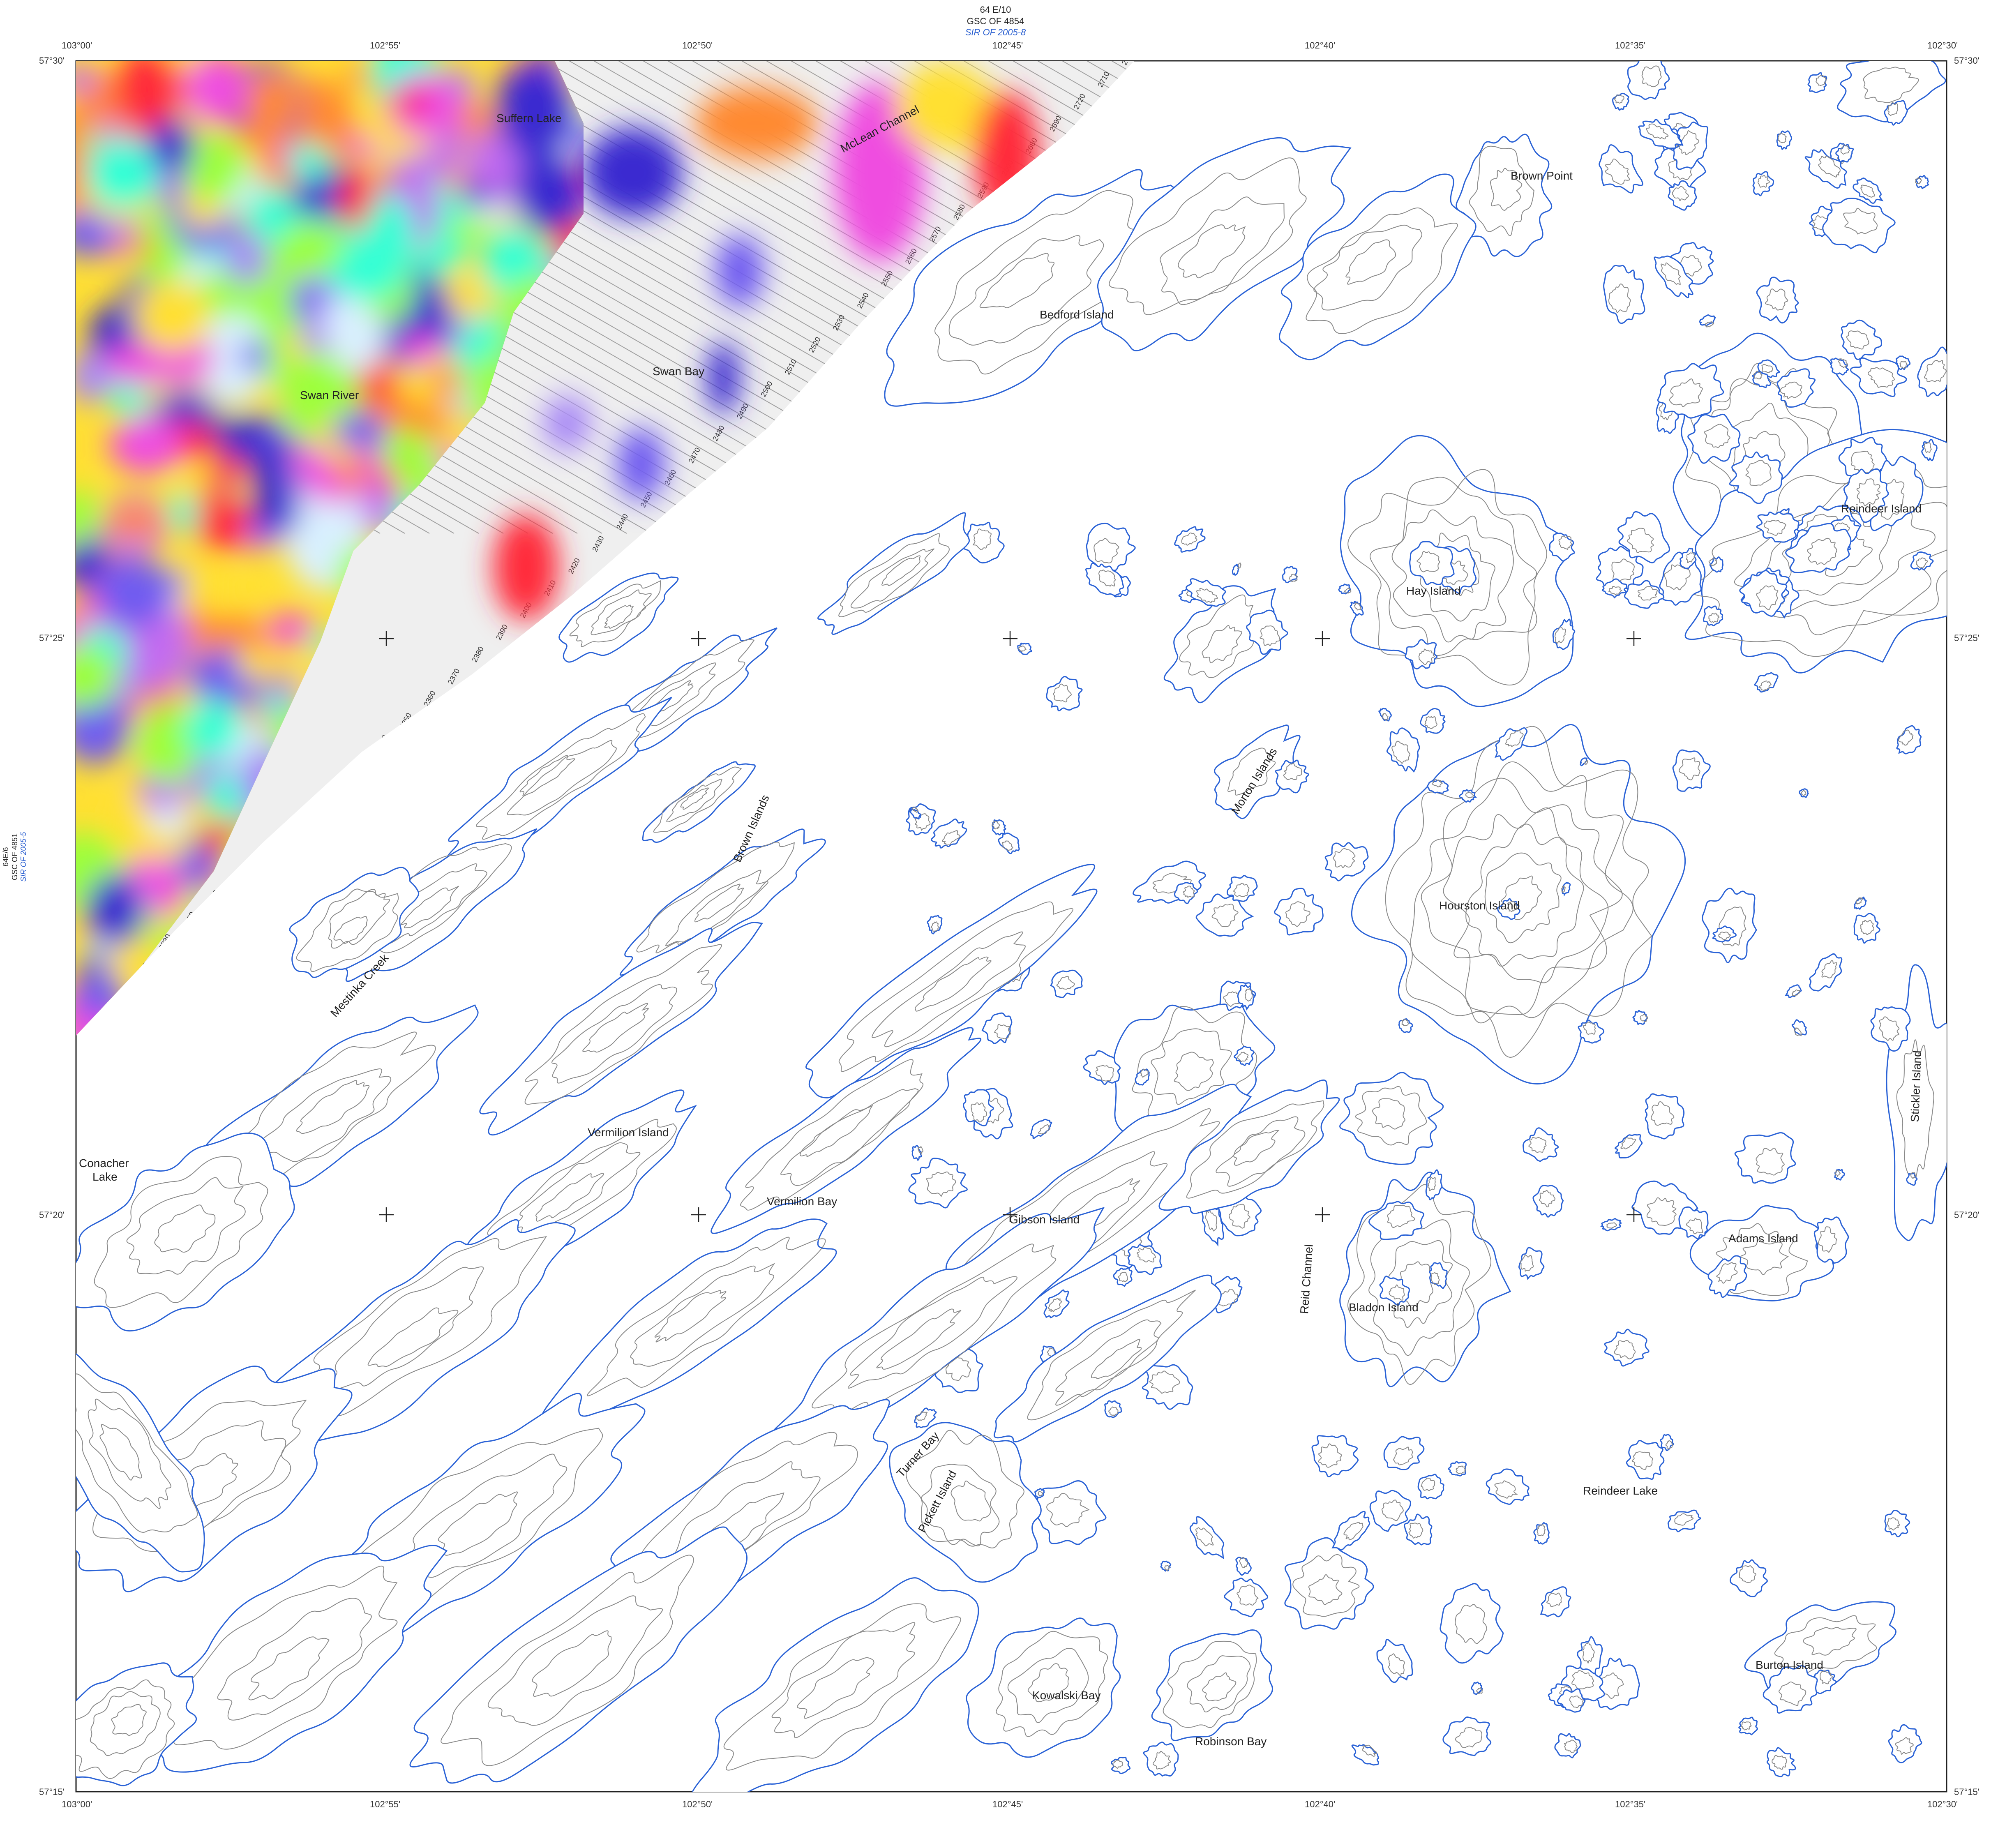 Image resolution: width=1991 pixels, height=1848 pixels. Describe the element at coordinates (1044, 1219) in the screenshot. I see `label-gibson-island: Gibson Island` at that location.